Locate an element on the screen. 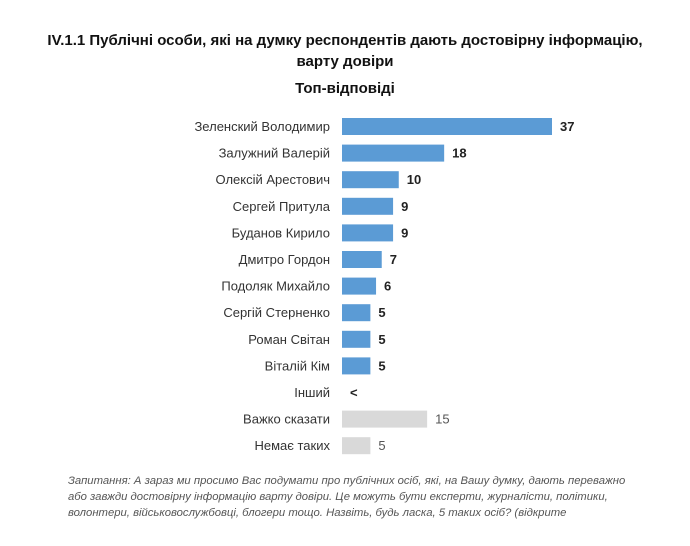 This screenshot has width=690, height=546. chart-subtitle: Топ-відповіді is located at coordinates (345, 88).